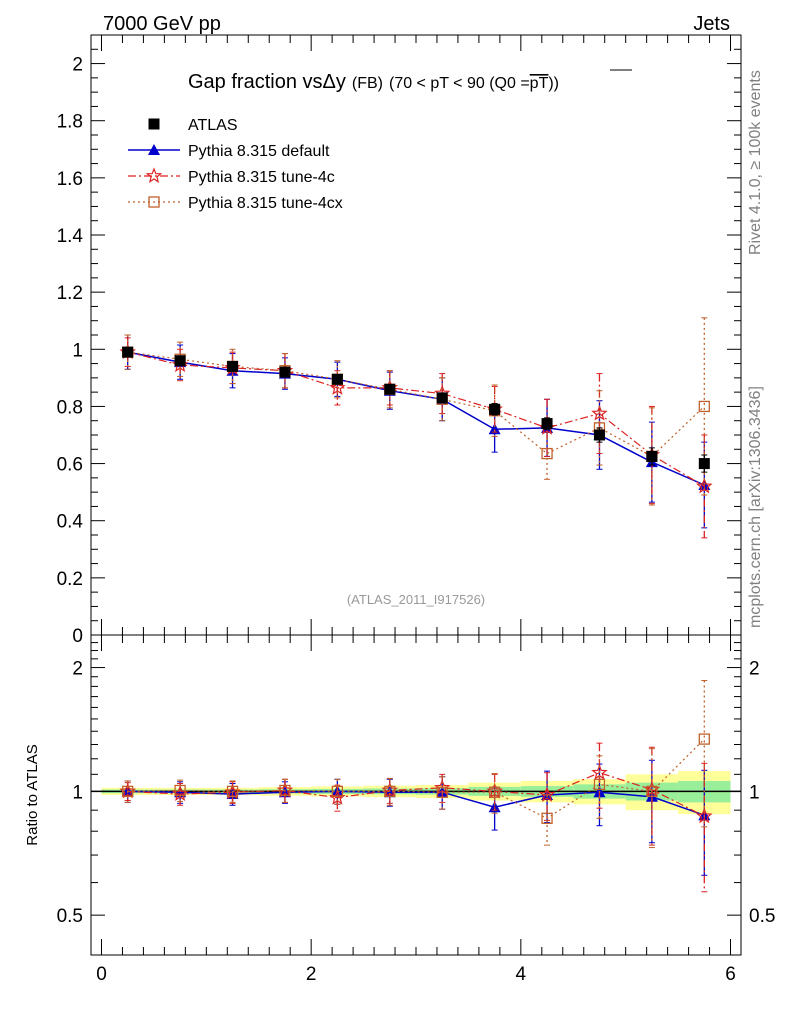 The image size is (786, 1024). Describe the element at coordinates (77, 636) in the screenshot. I see `main-y-tick-label: 0` at that location.